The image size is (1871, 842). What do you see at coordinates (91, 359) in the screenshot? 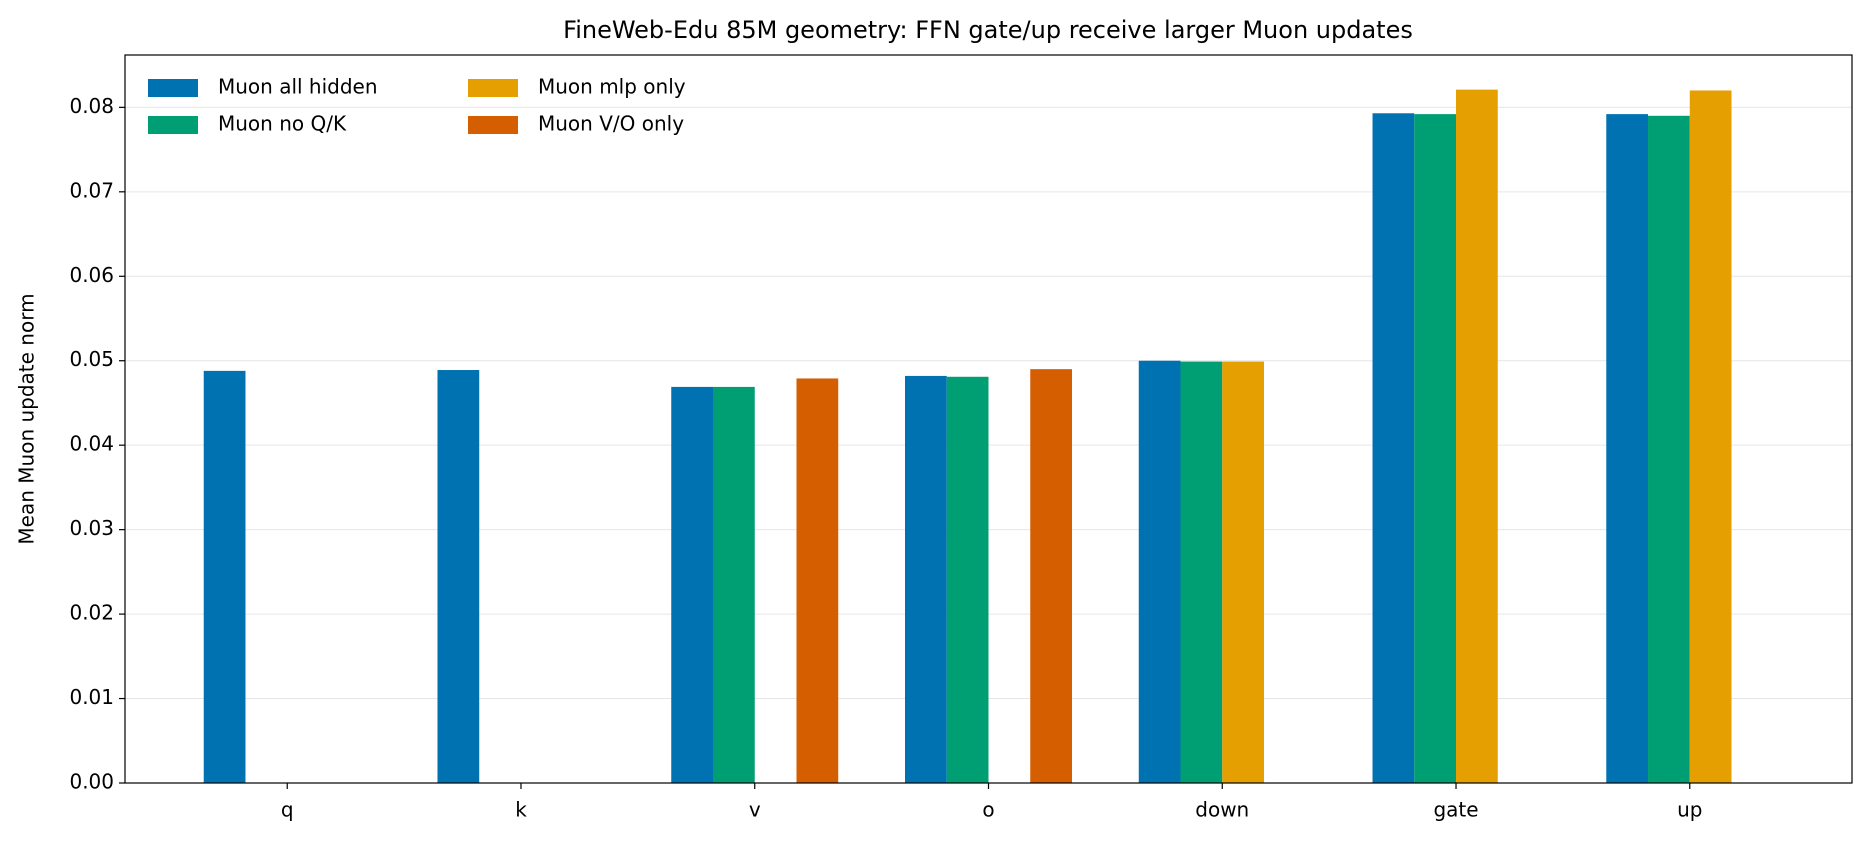
I see `y-tick-label: 0.05` at bounding box center [91, 359].